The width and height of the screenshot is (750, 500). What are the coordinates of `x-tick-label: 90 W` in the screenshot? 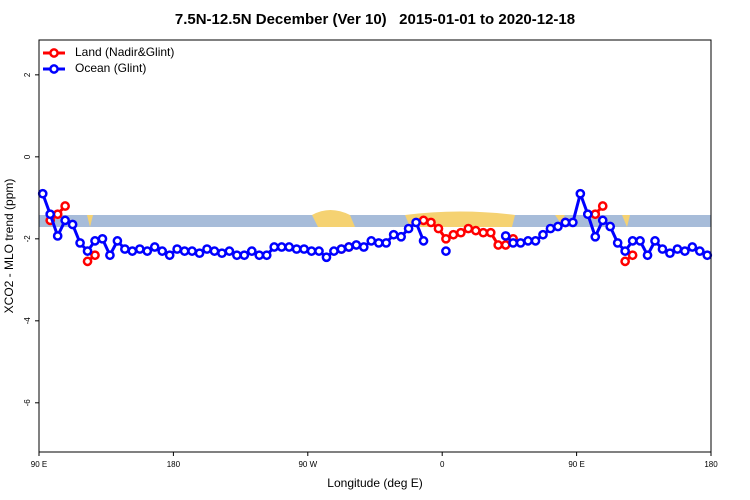 It's located at (307, 464).